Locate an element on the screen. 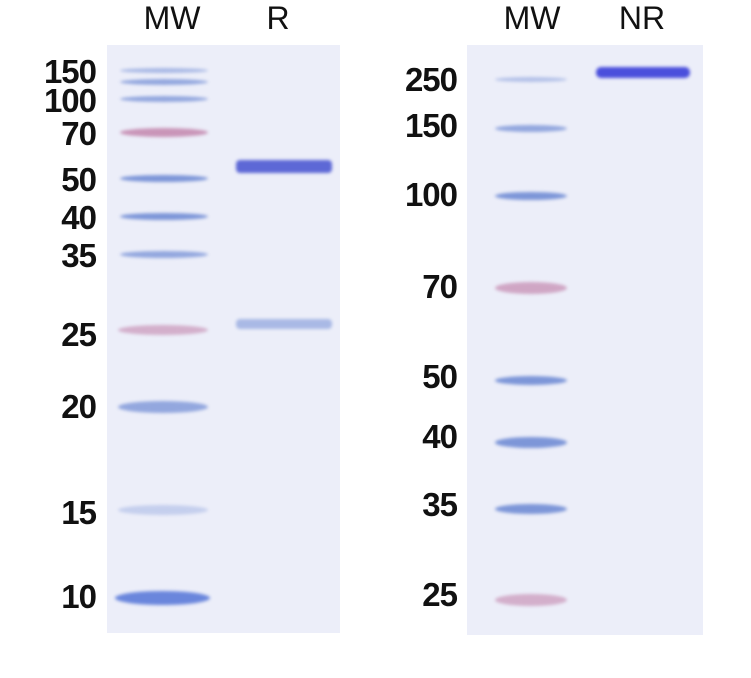 This screenshot has height=678, width=751. right-mw-lane-title: MW is located at coordinates (532, 18).